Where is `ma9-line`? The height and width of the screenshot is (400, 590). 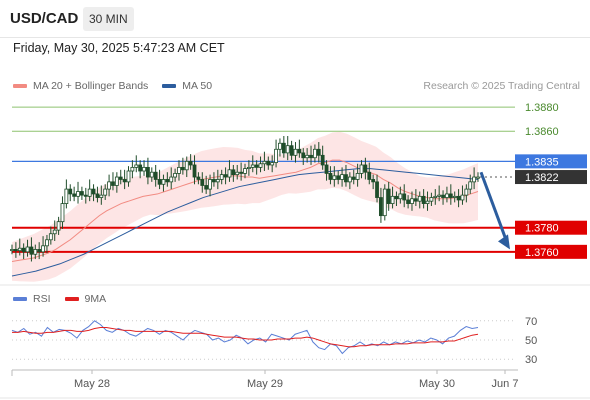
ma9-line is located at coordinates (245, 337).